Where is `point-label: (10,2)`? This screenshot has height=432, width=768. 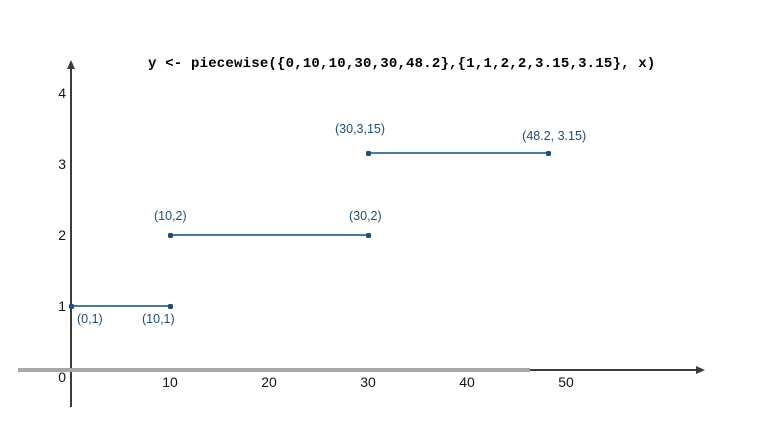 point-label: (10,2) is located at coordinates (170, 216).